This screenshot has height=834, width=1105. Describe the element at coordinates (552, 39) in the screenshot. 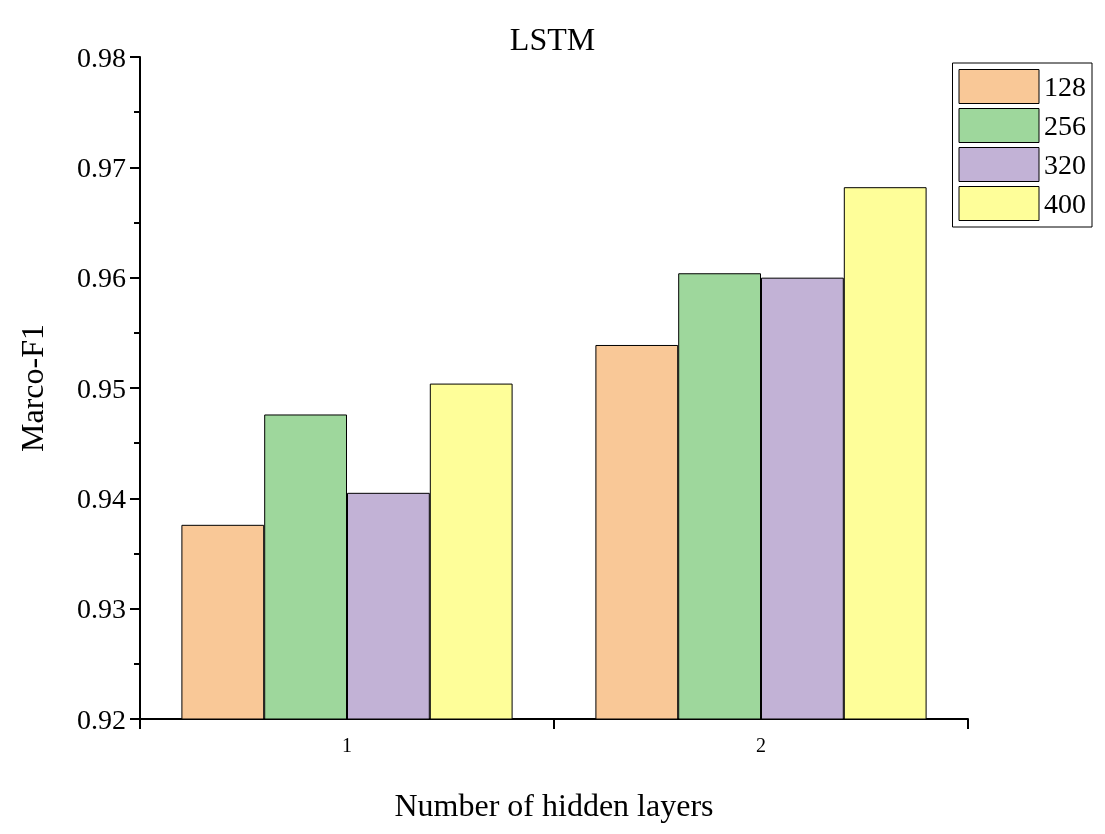

I see `chart-title: LSTM` at that location.